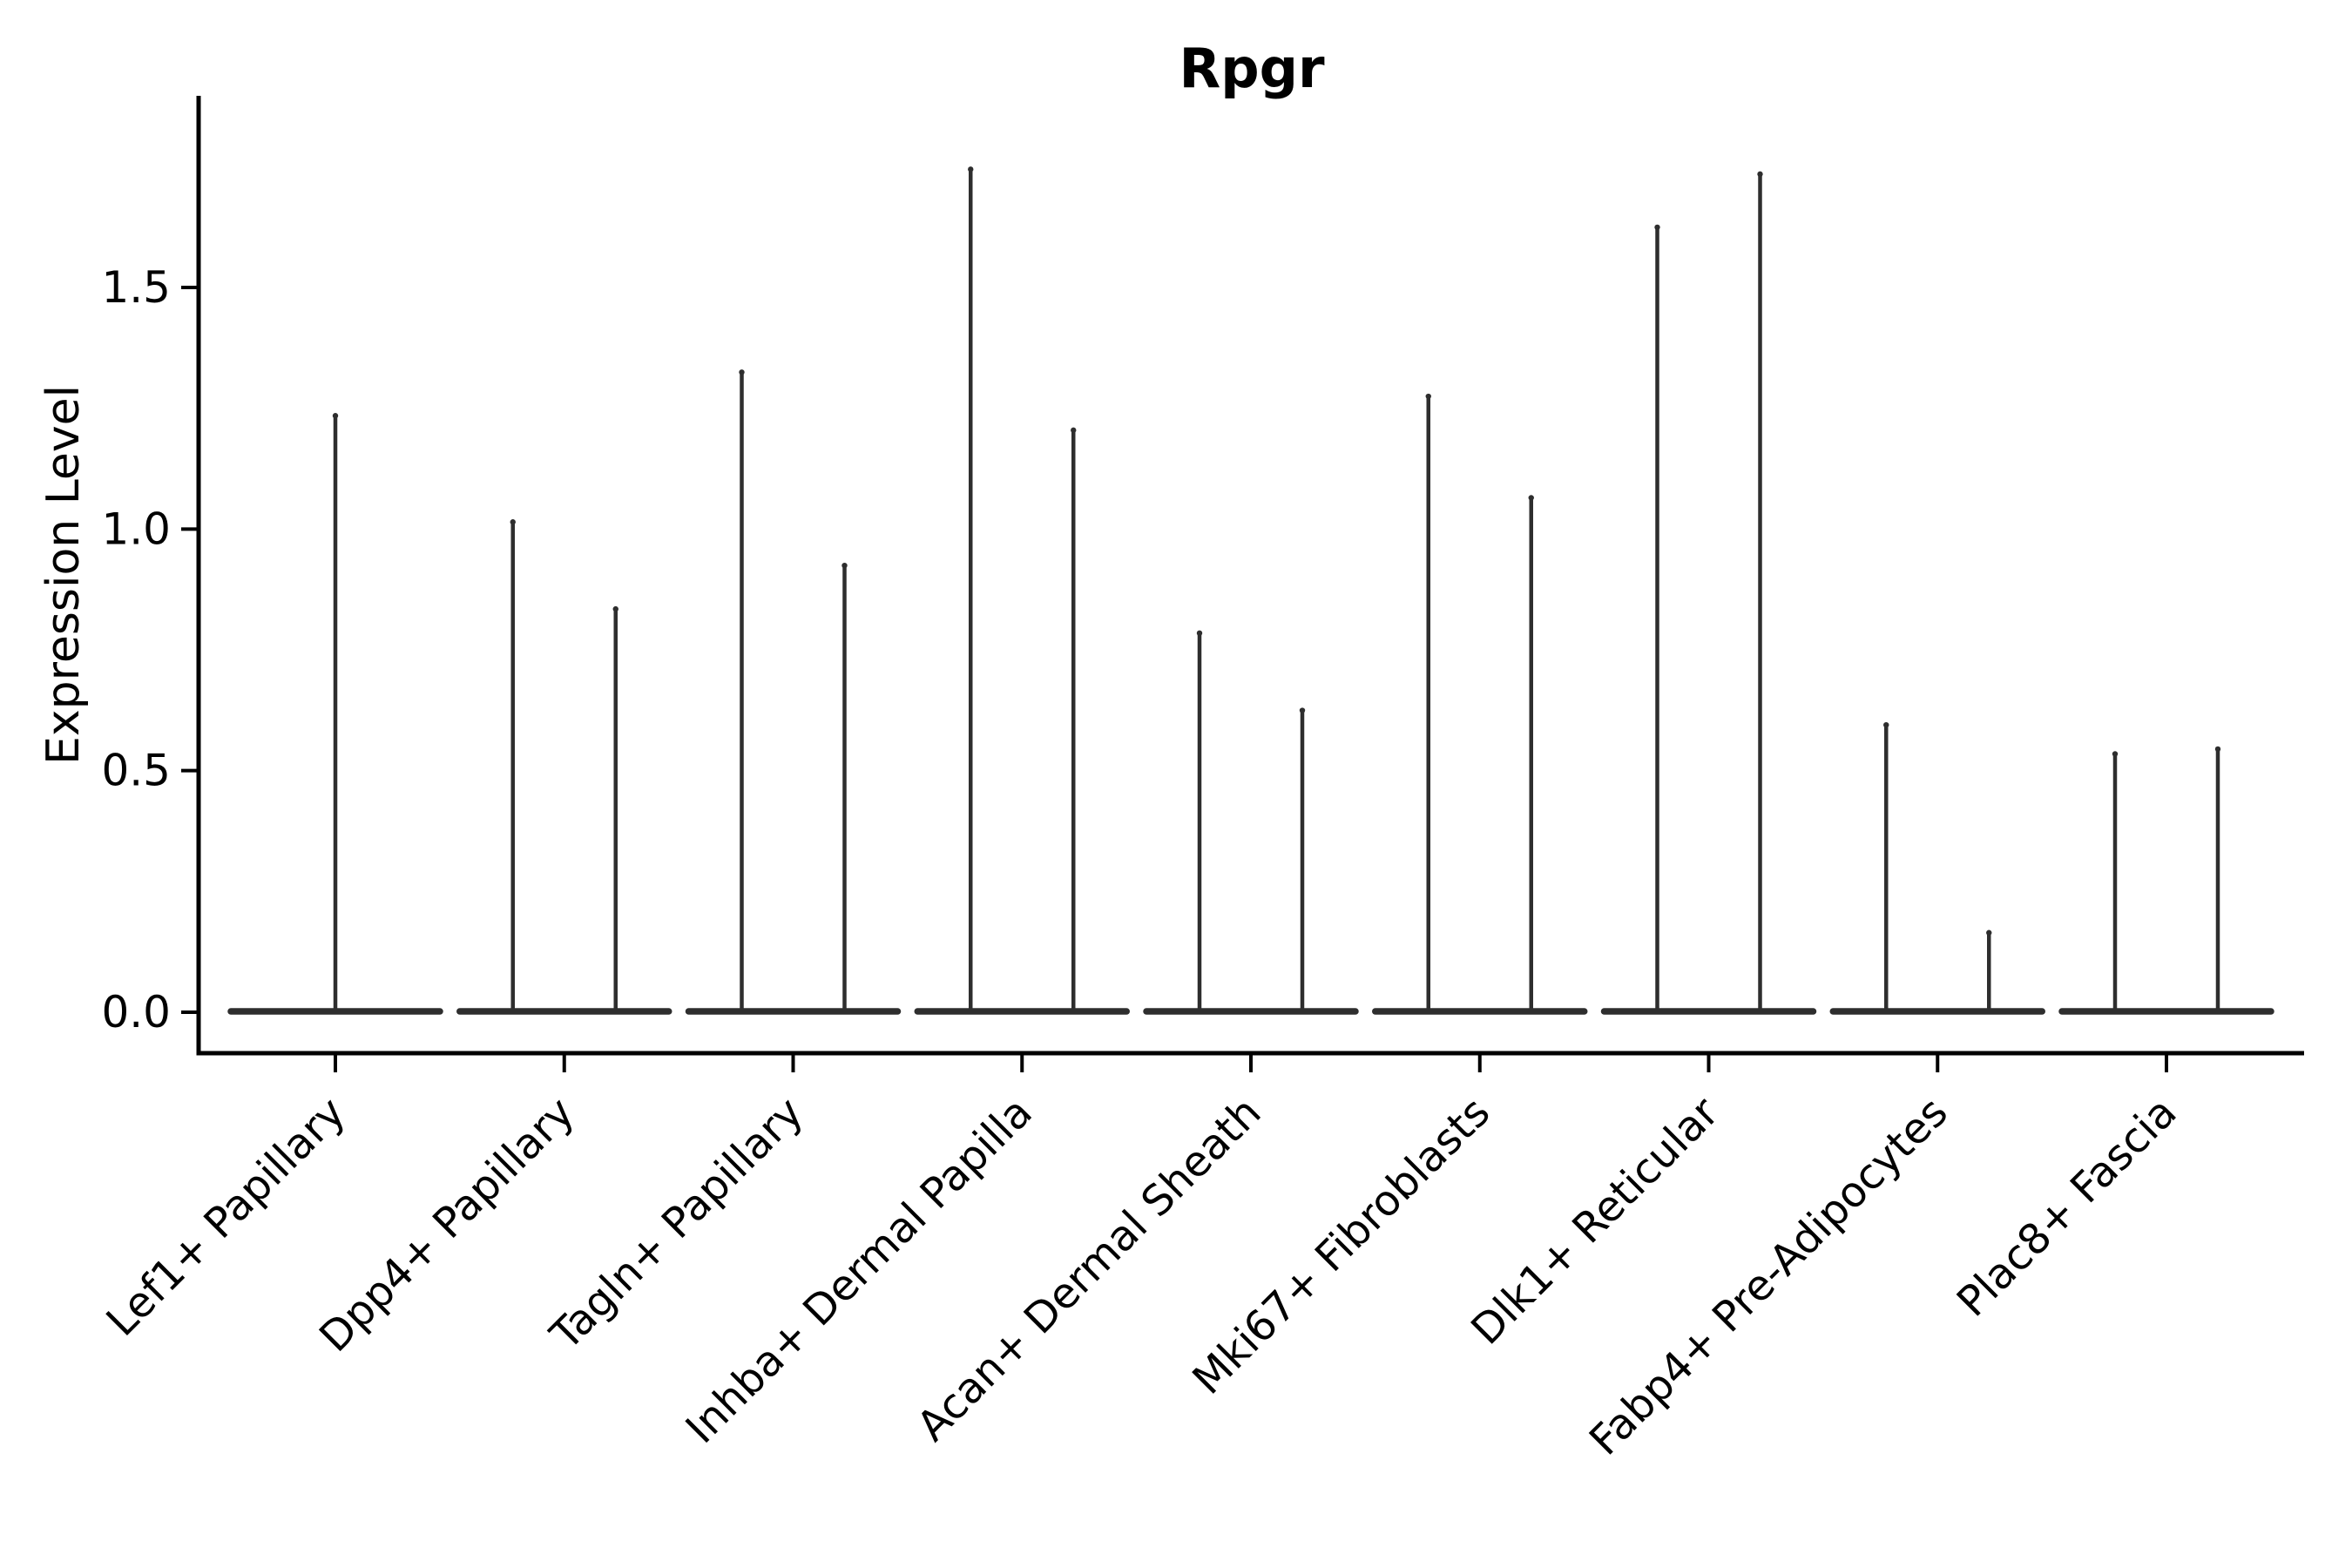  I want to click on y-tick-label: 0.0, so click(136, 1012).